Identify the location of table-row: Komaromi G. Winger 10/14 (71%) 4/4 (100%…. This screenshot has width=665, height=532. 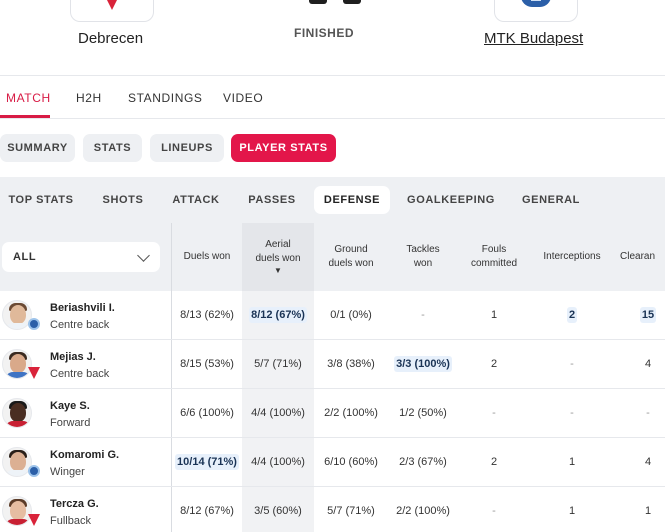
(332, 462).